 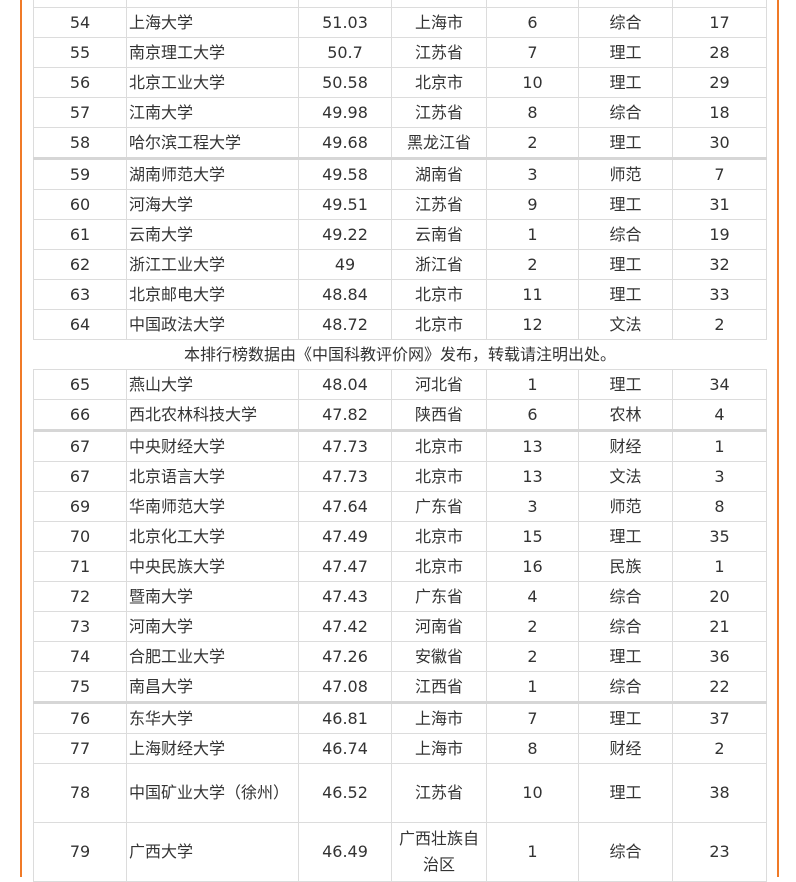 I want to click on rank-cell: 78, so click(x=80, y=793).